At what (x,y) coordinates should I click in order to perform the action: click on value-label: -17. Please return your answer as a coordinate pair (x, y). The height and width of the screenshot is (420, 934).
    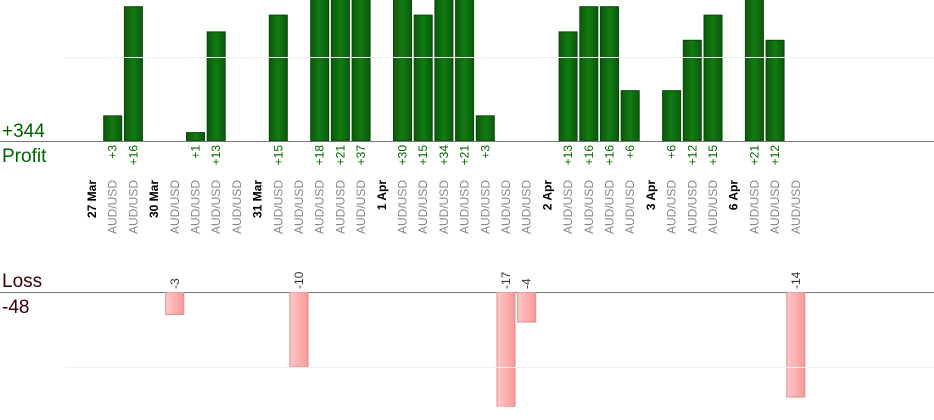
    Looking at the image, I should click on (506, 280).